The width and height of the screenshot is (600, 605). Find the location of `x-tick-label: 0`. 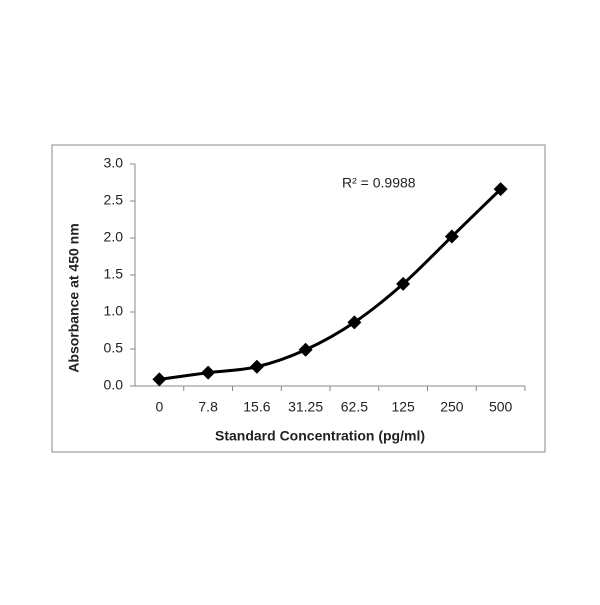

x-tick-label: 0 is located at coordinates (159, 407).